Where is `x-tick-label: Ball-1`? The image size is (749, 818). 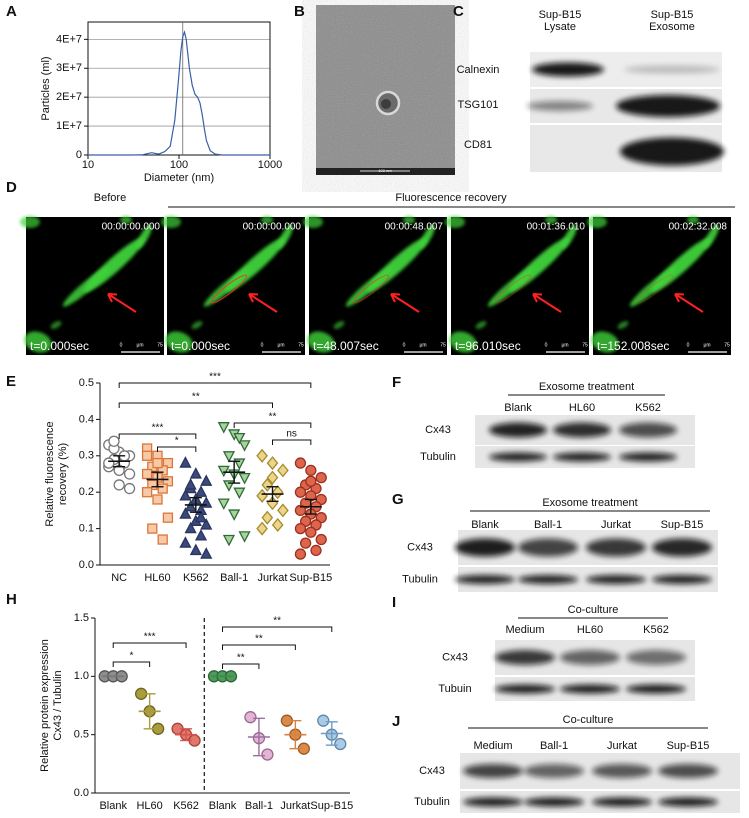 x-tick-label: Ball-1 is located at coordinates (234, 578).